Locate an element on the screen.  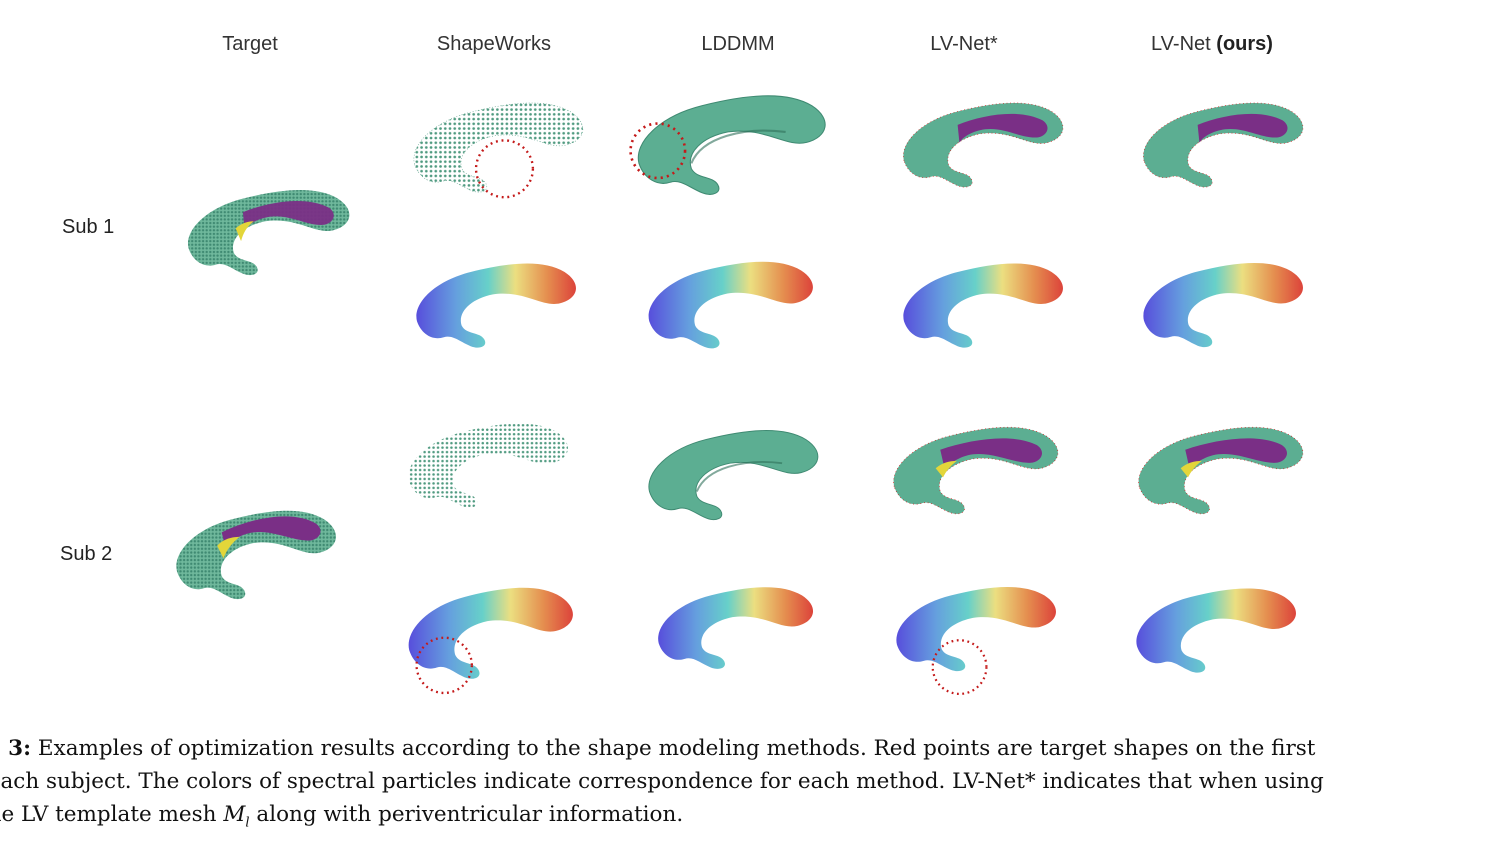
sub1-target-image is located at coordinates (265, 232).